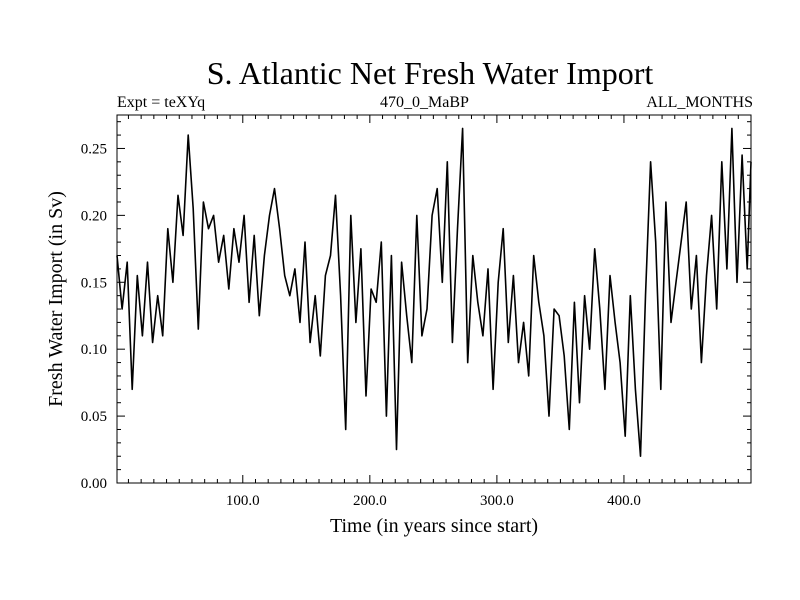 The height and width of the screenshot is (600, 800). Describe the element at coordinates (94, 149) in the screenshot. I see `y-tick-label: 0.25` at that location.